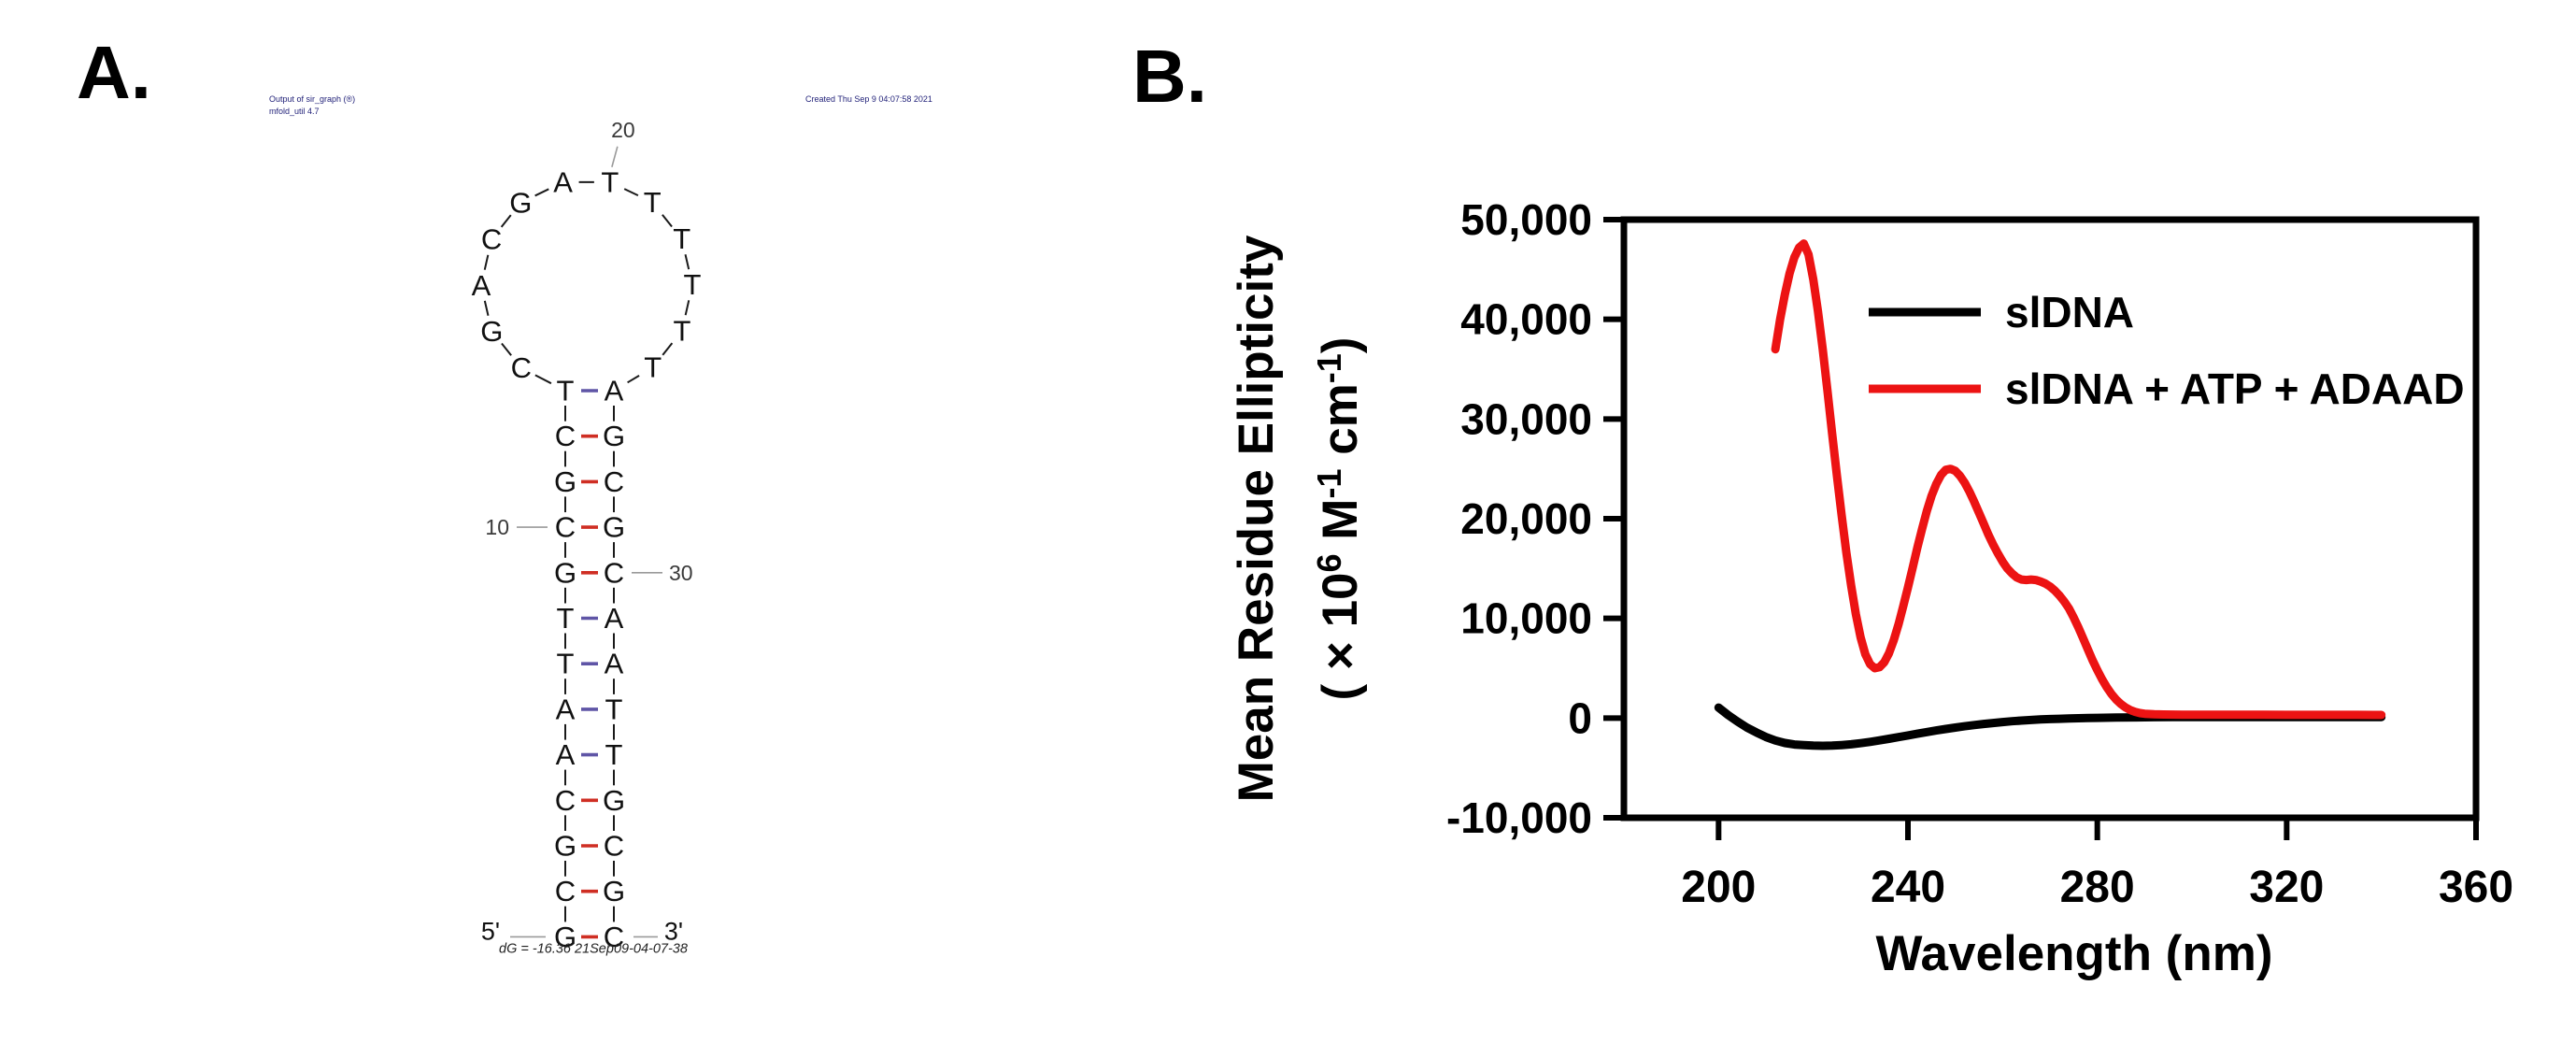 The height and width of the screenshot is (1043, 2576). What do you see at coordinates (1519, 817) in the screenshot?
I see `y-tick-label: -10,000` at bounding box center [1519, 817].